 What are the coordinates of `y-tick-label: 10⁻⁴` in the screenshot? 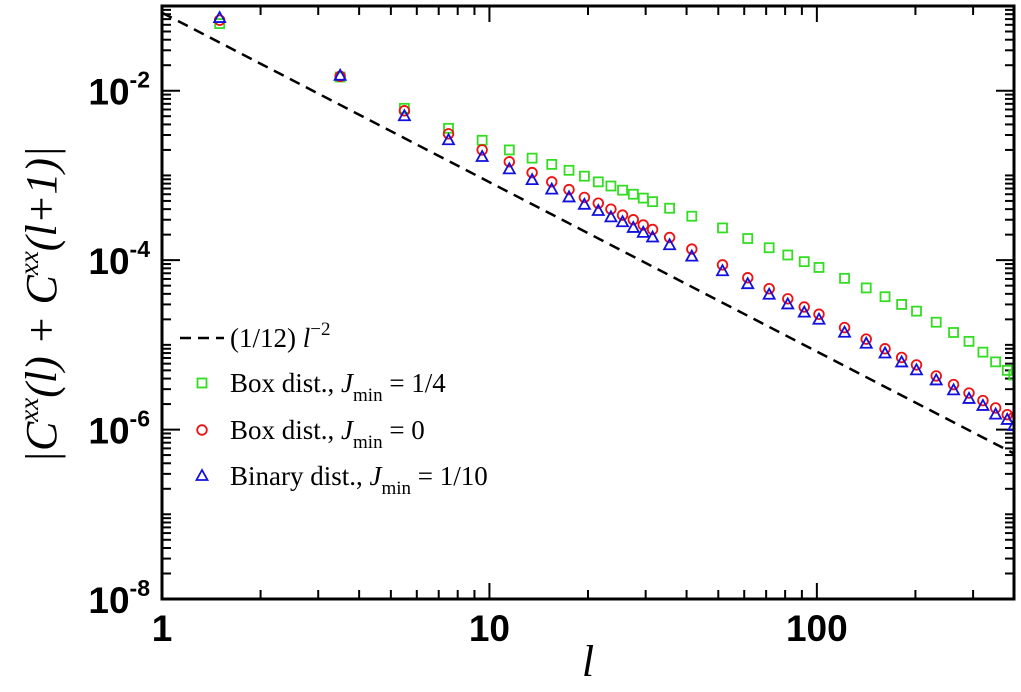 It's located at (119, 259).